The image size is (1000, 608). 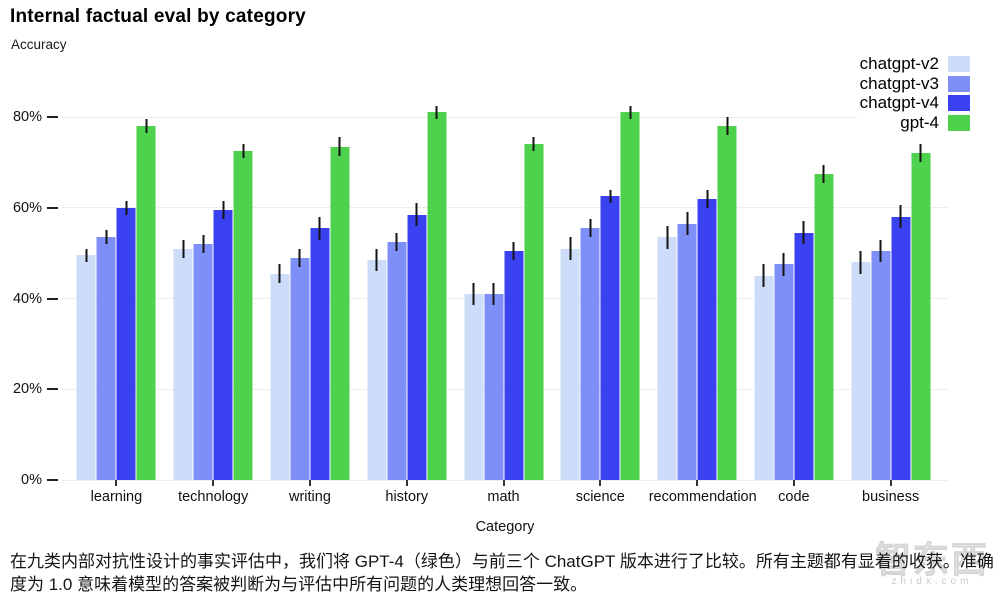 What do you see at coordinates (505, 527) in the screenshot?
I see `x-axis-title: Category` at bounding box center [505, 527].